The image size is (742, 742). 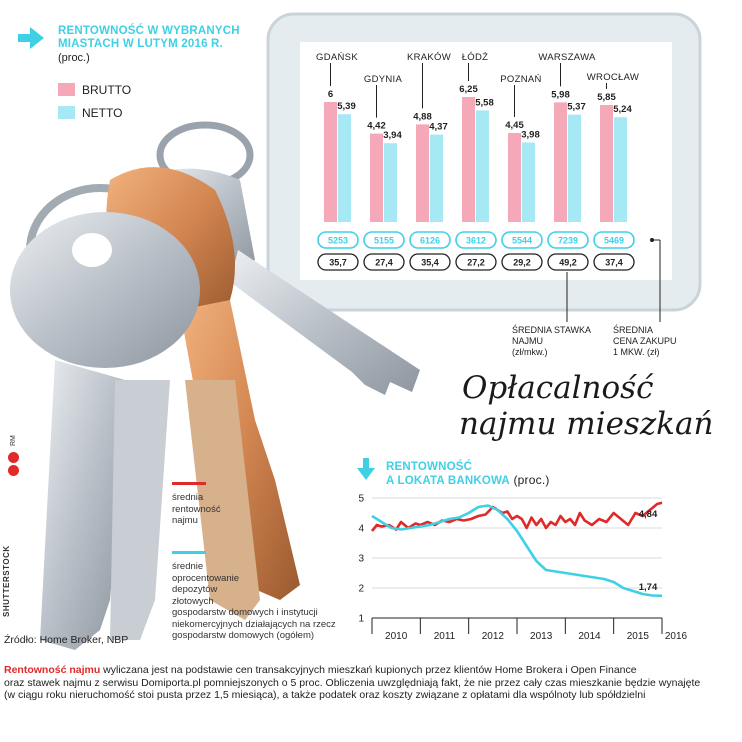 I want to click on price-value-2: 6126, so click(x=430, y=241).